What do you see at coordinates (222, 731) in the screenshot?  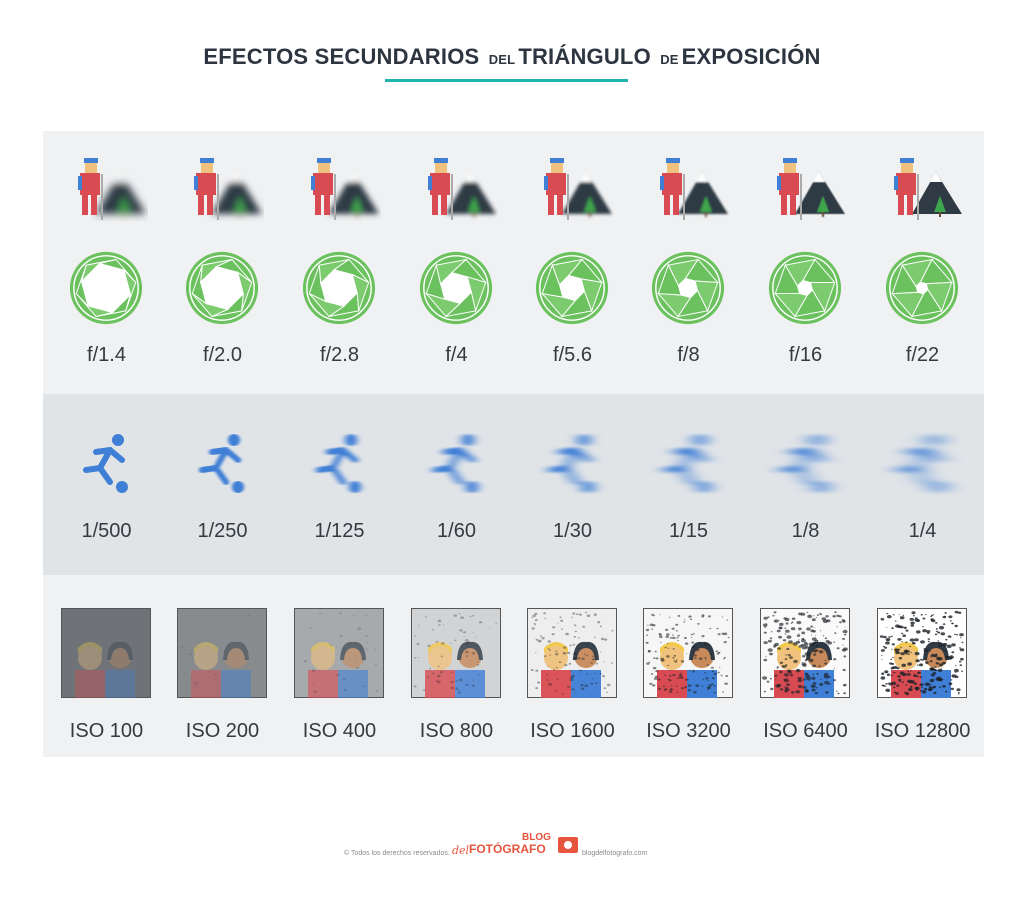 I see `iso-label: ISO 200` at bounding box center [222, 731].